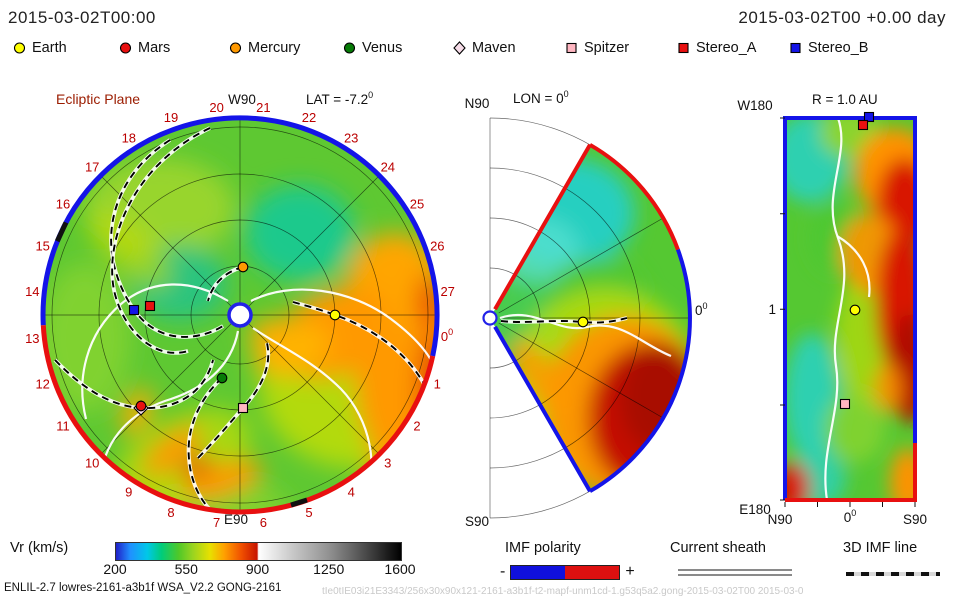 The image size is (960, 600). Describe the element at coordinates (437, 246) in the screenshot. I see `ring-number-26: 26` at that location.